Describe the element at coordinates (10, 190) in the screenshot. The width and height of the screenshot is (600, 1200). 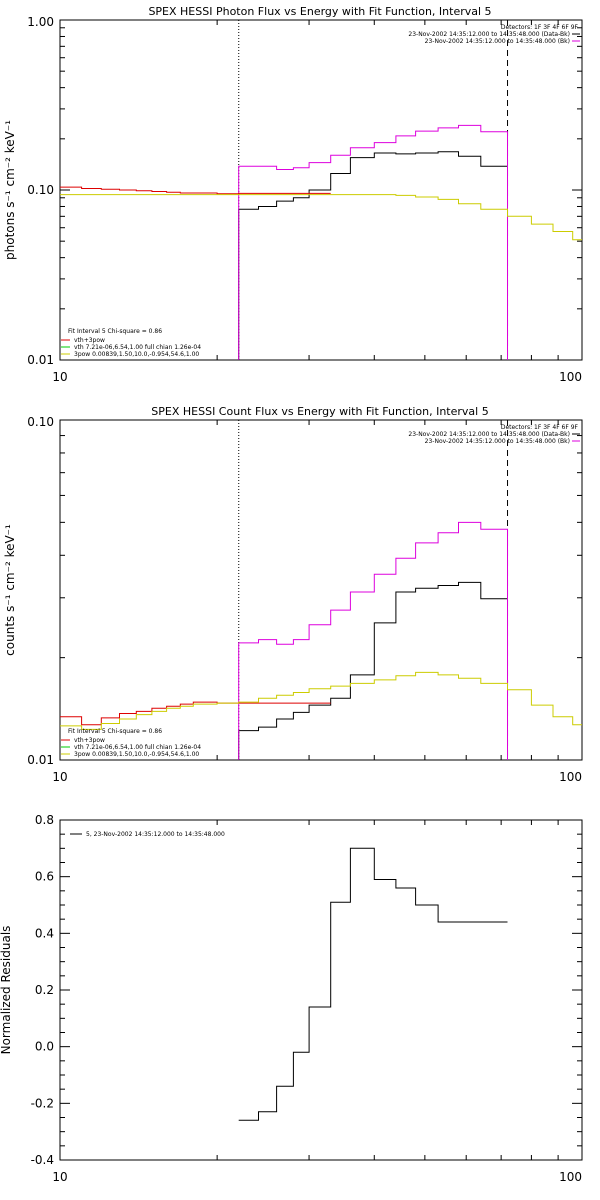
I see `photon-y-axis-label: photons s⁻¹ cm⁻² keV⁻¹` at that location.